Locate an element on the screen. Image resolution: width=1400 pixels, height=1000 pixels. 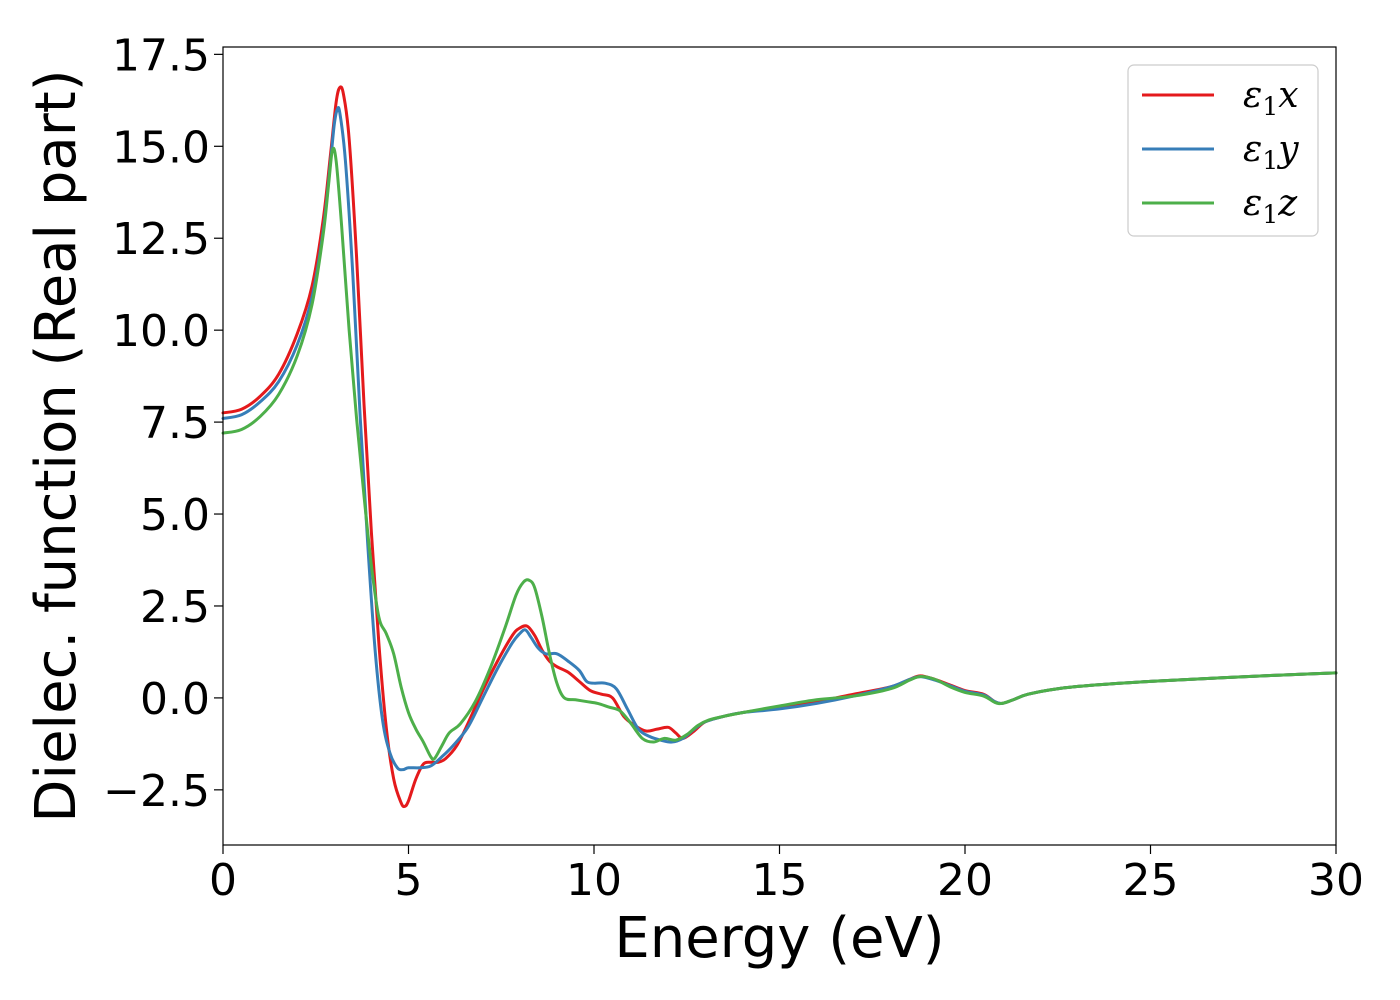
y-tick-label: 2.5 is located at coordinates (175, 607).